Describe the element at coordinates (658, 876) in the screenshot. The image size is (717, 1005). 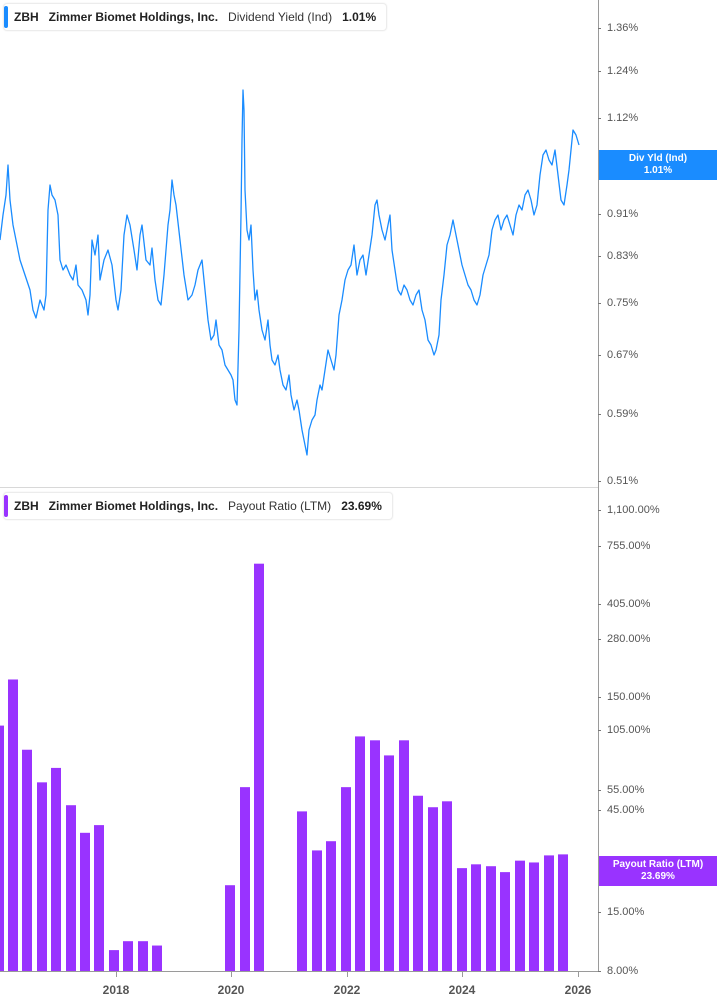
I see `badge-value: 23.69%` at that location.